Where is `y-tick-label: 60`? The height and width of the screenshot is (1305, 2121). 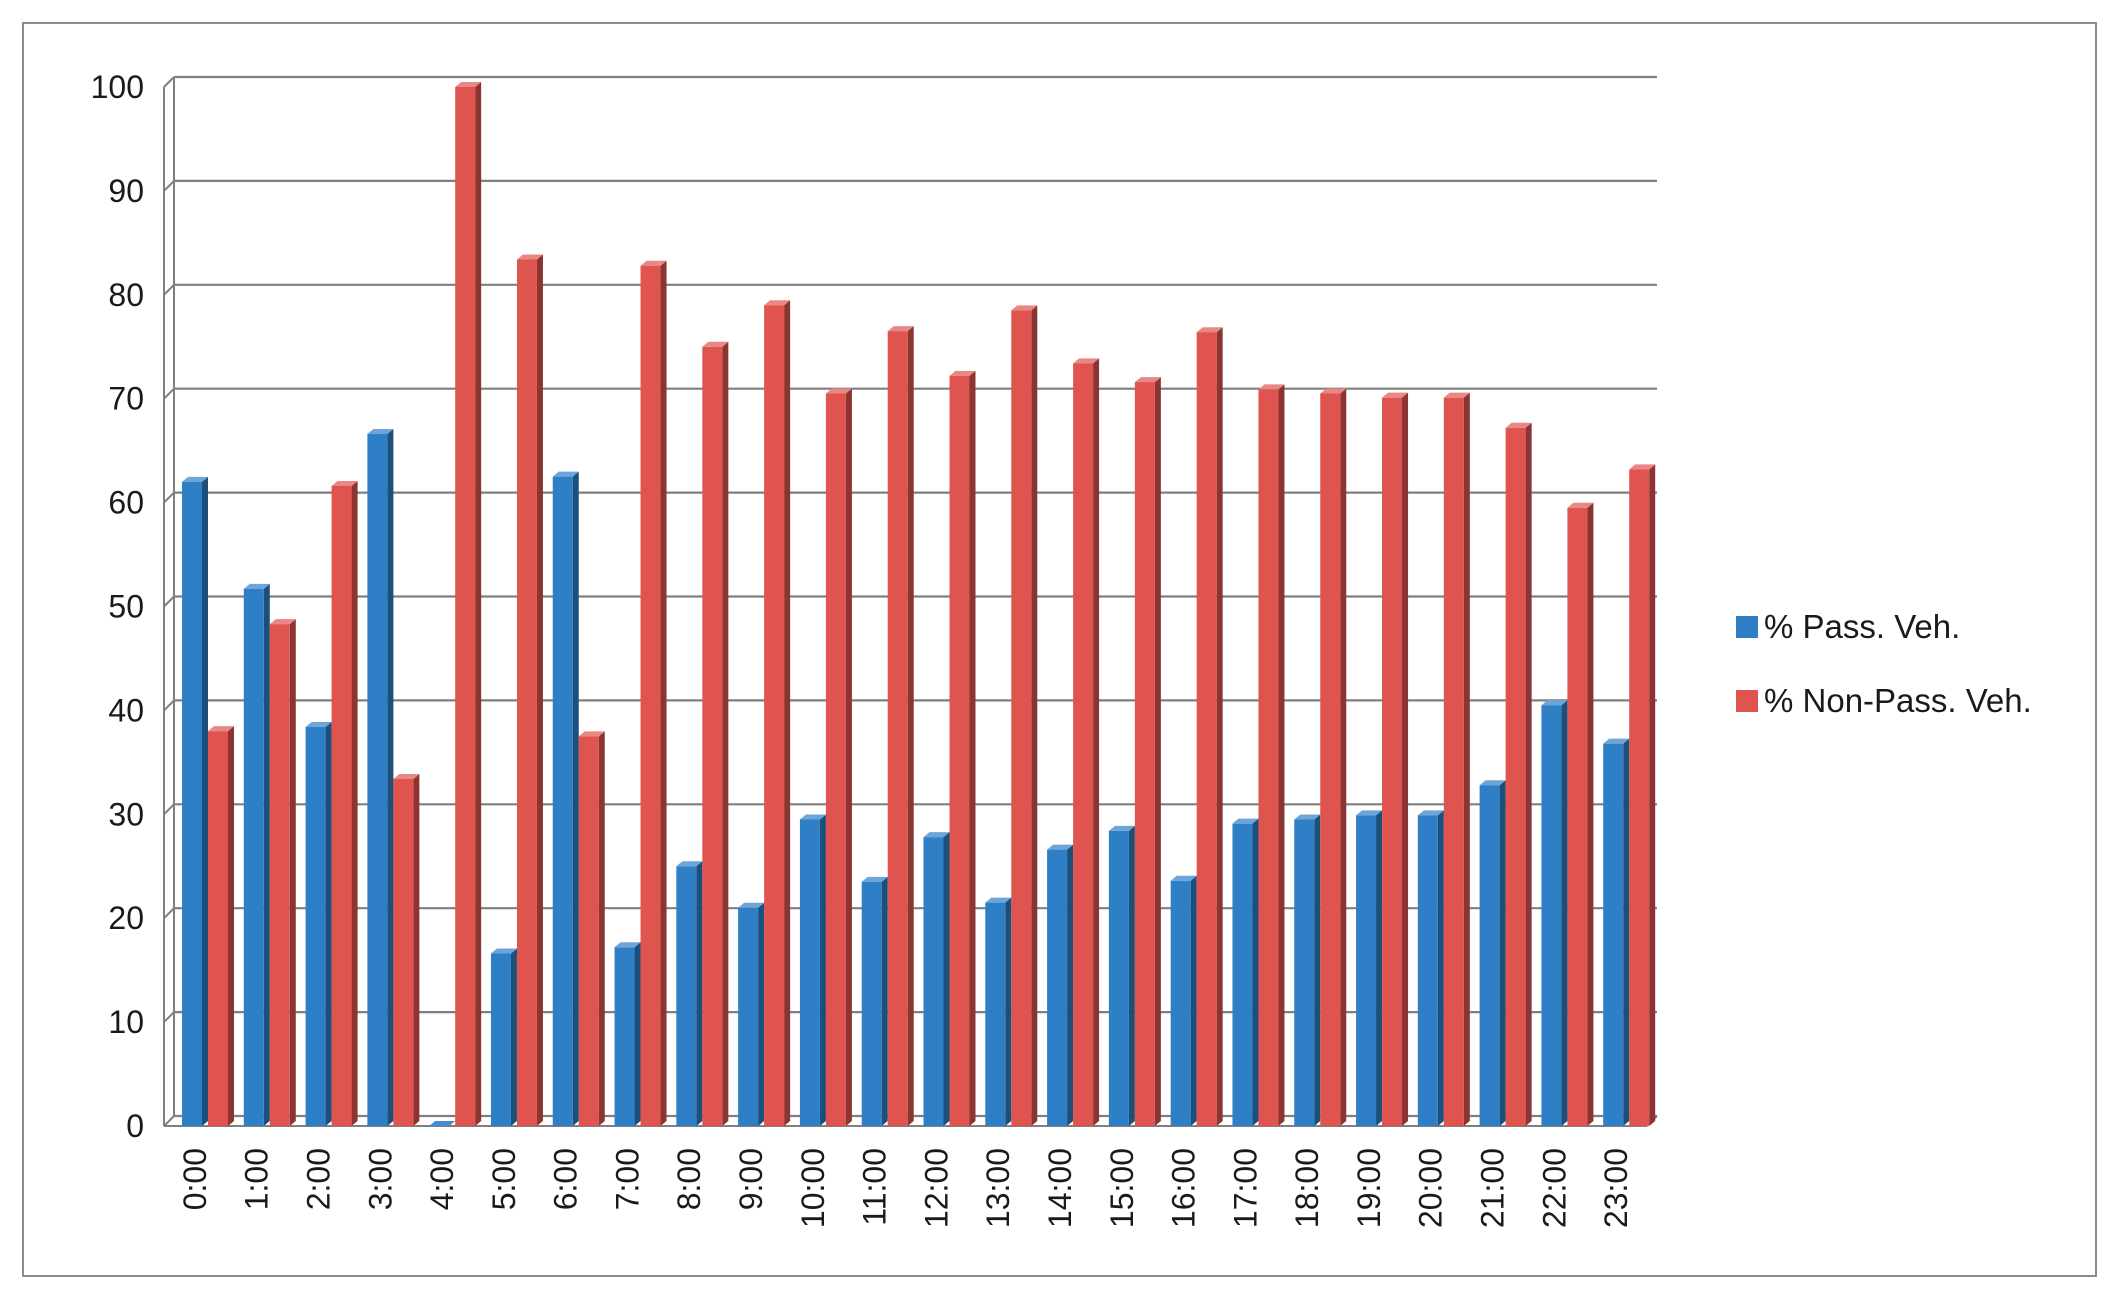
y-tick-label: 60 is located at coordinates (126, 503).